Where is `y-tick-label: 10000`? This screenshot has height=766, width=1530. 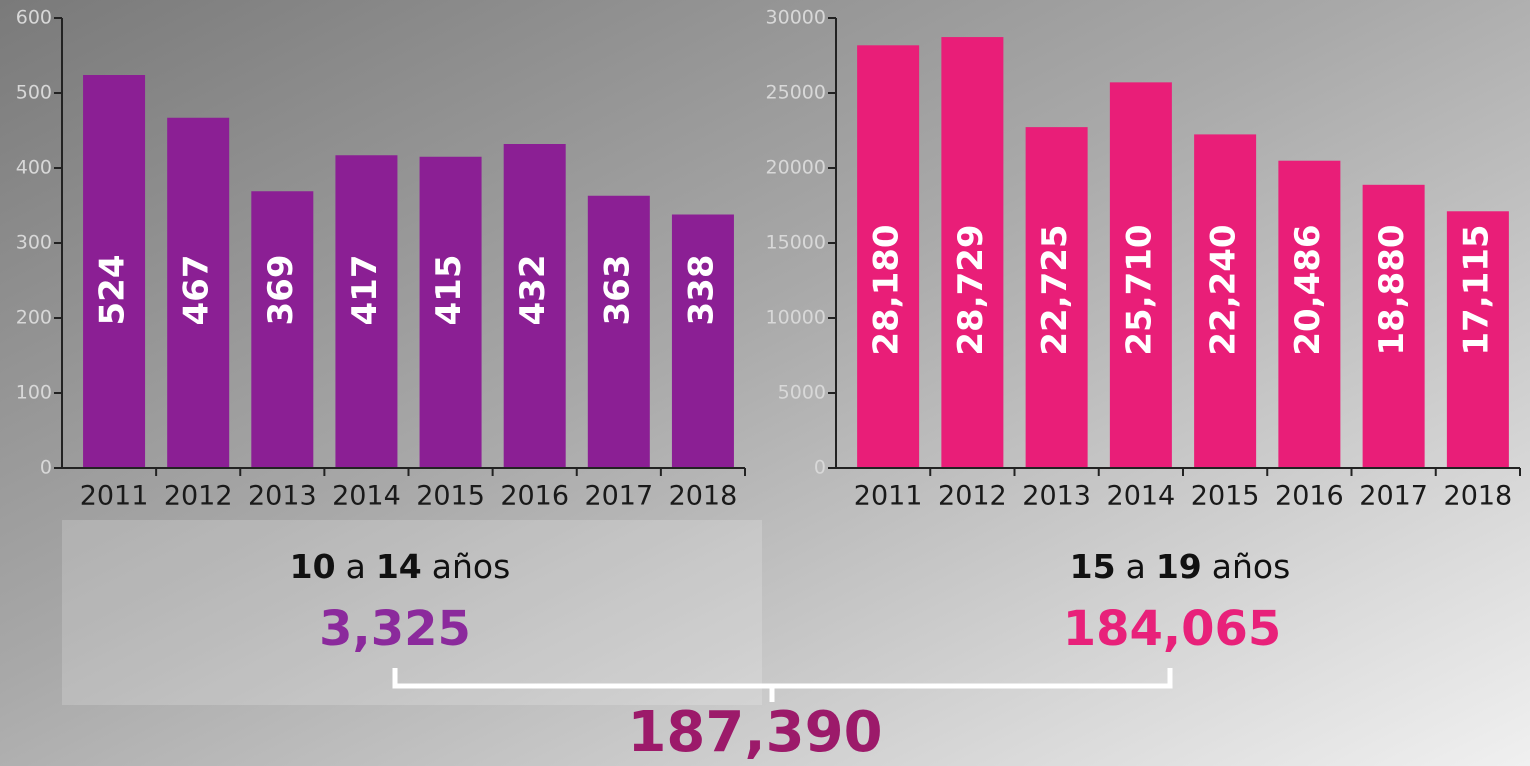
y-tick-label: 10000 is located at coordinates (796, 318).